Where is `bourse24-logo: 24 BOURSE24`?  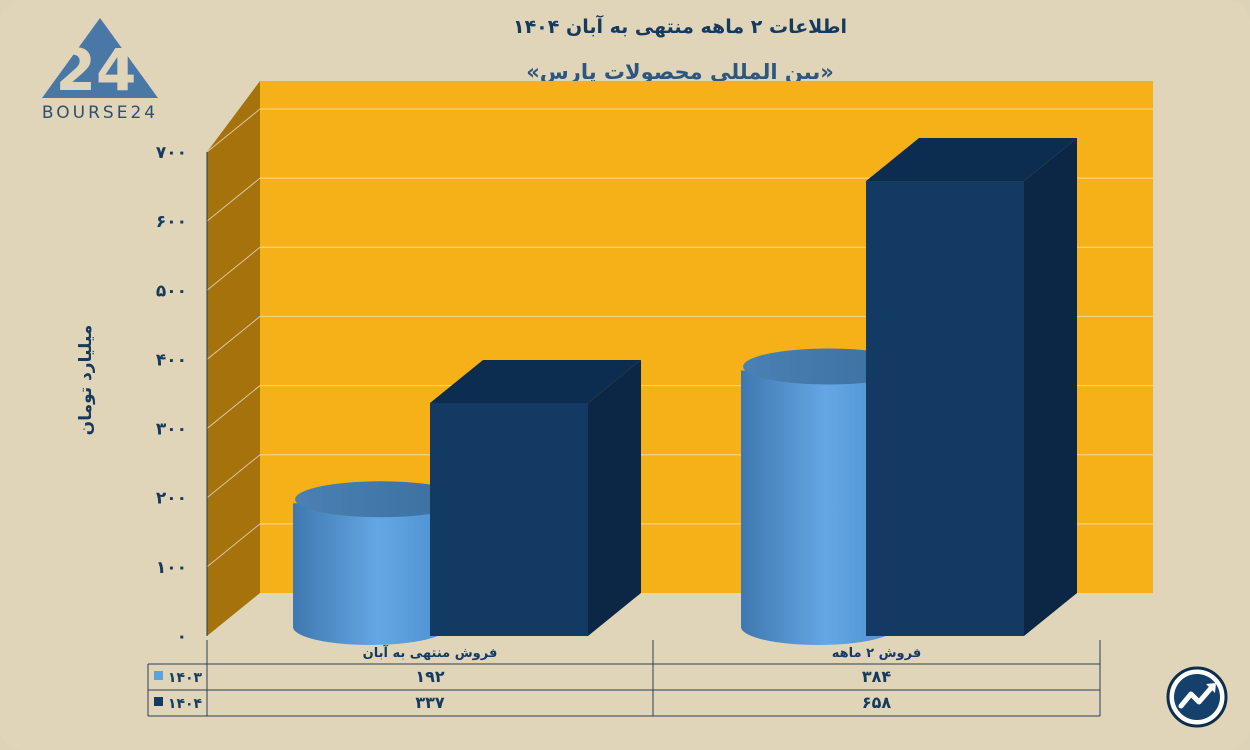
bourse24-logo: 24 BOURSE24 is located at coordinates (100, 70).